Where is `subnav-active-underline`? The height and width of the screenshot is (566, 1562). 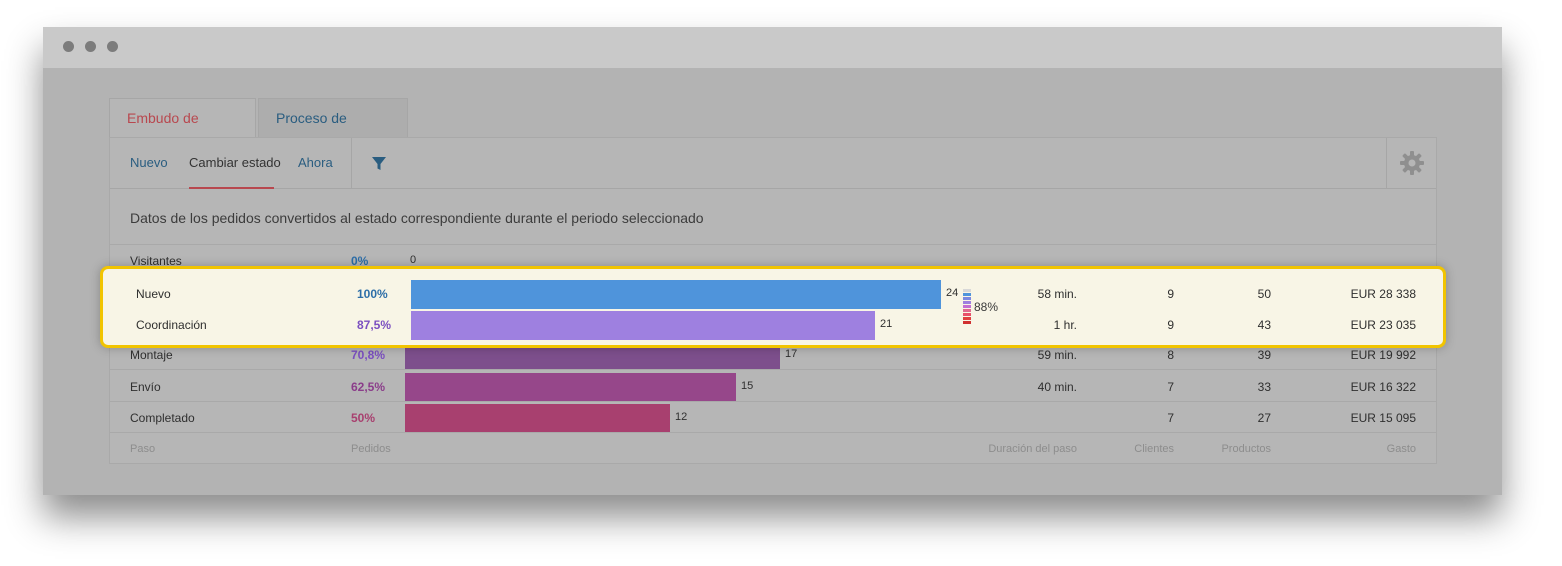 subnav-active-underline is located at coordinates (231, 188).